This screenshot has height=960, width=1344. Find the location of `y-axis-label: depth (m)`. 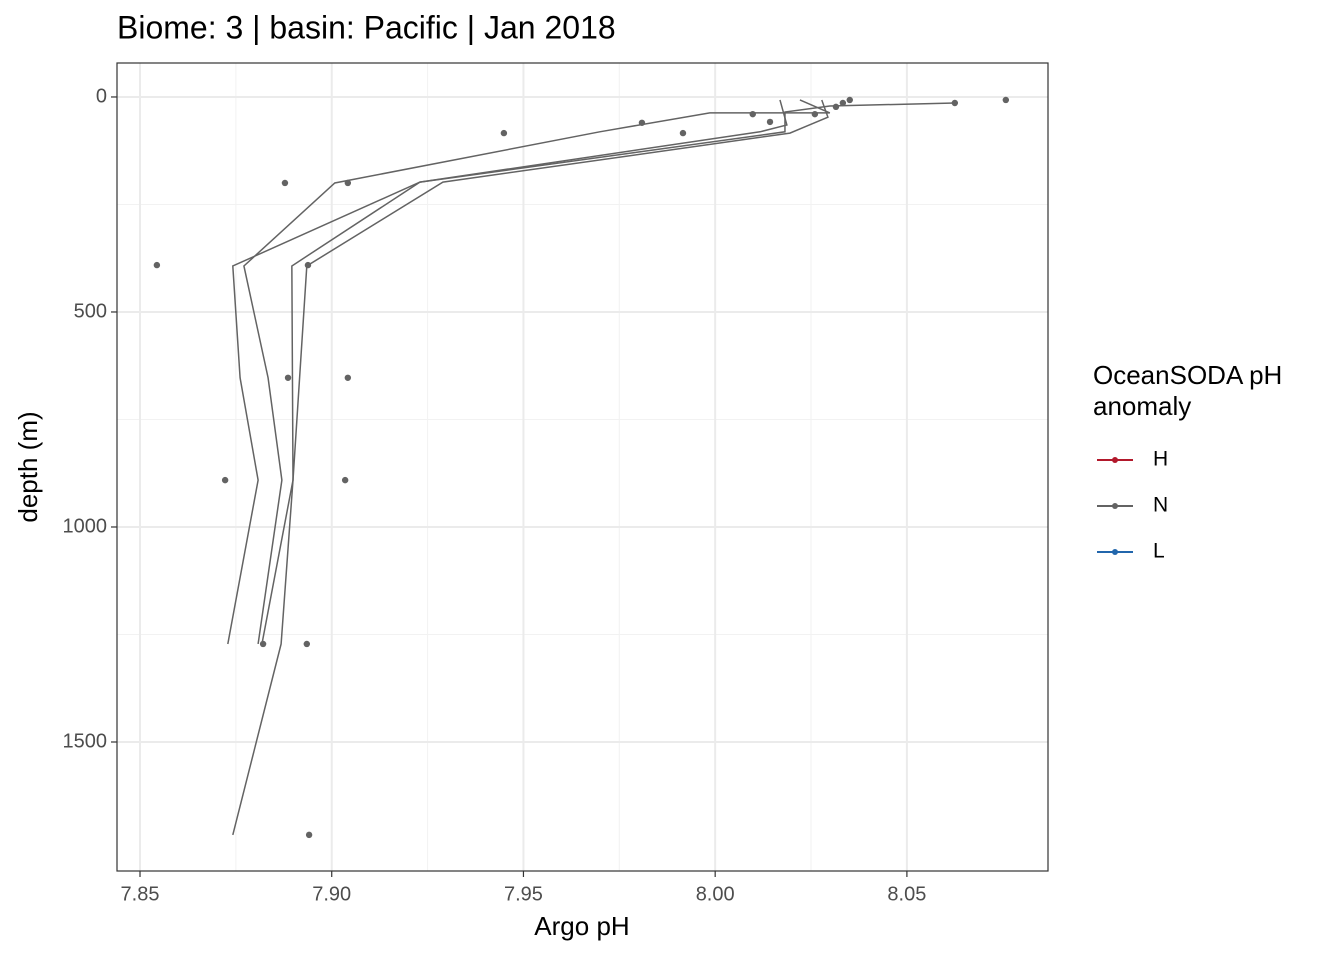

y-axis-label: depth (m) is located at coordinates (28, 466).